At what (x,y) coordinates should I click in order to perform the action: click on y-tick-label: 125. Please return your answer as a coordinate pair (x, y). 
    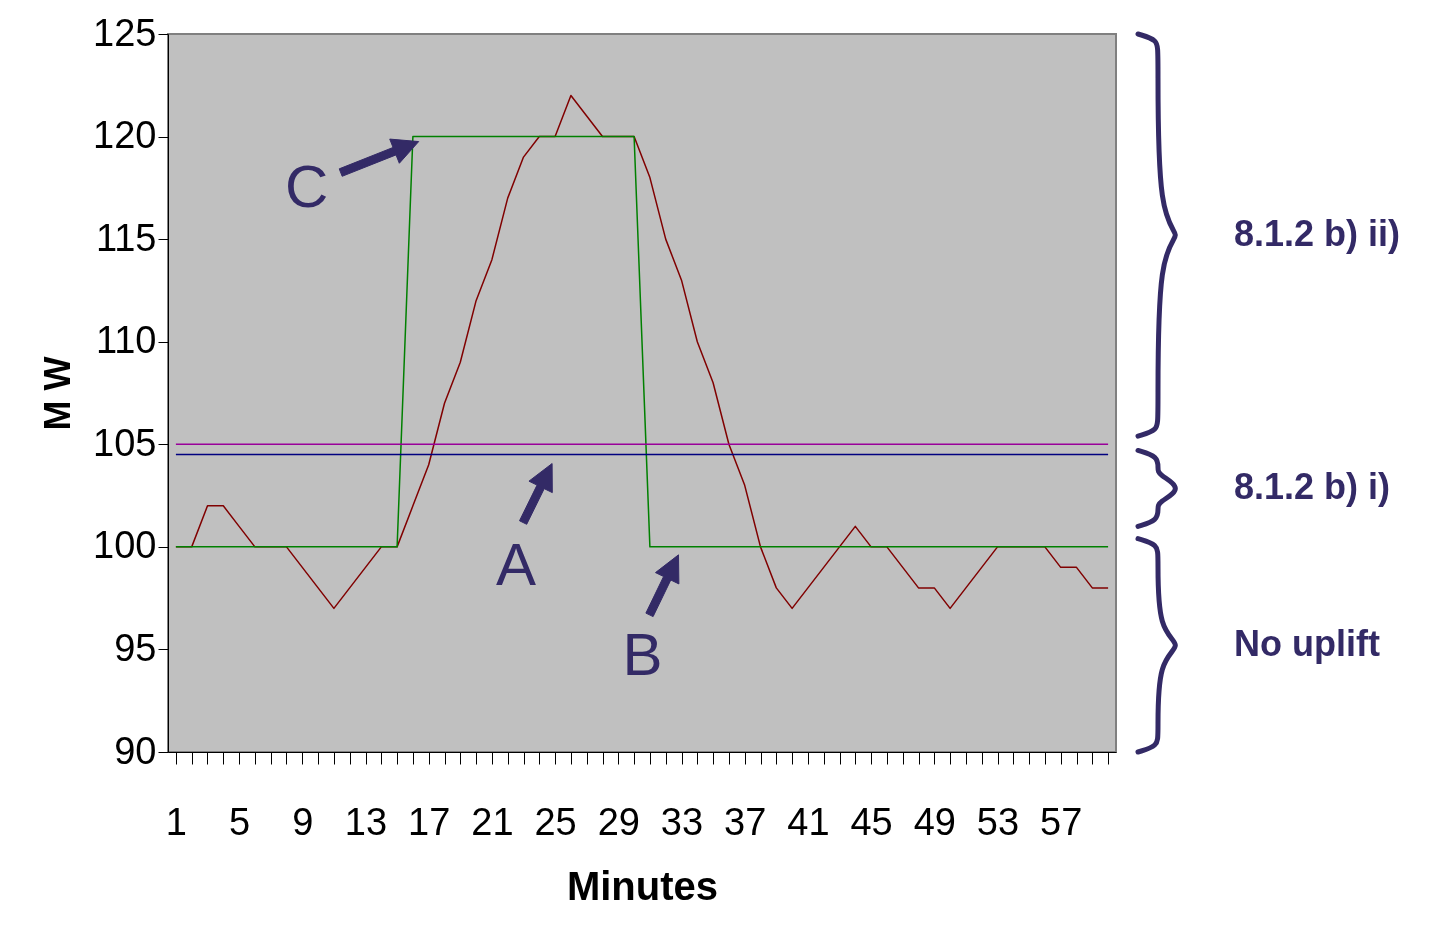
    Looking at the image, I should click on (125, 32).